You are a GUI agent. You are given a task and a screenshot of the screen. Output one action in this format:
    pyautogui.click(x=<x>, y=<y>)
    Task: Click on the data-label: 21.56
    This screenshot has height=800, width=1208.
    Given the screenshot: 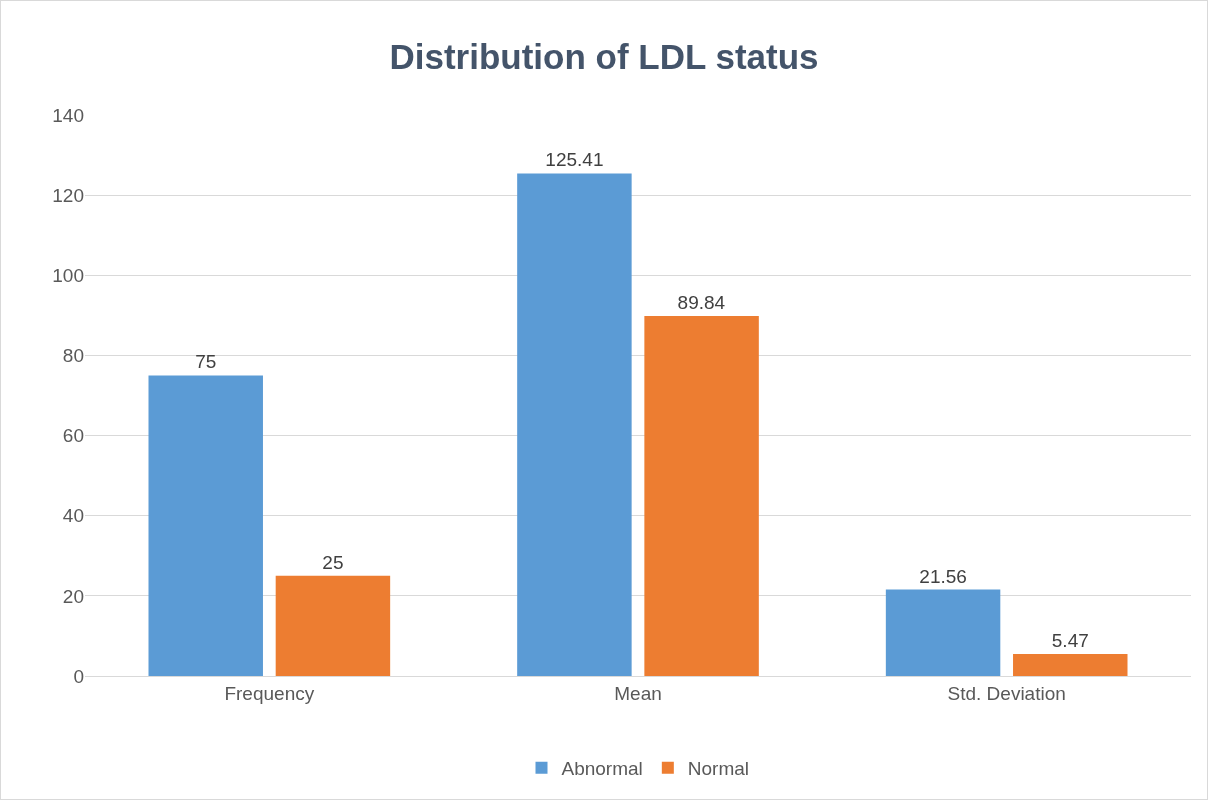 What is the action you would take?
    pyautogui.click(x=943, y=576)
    